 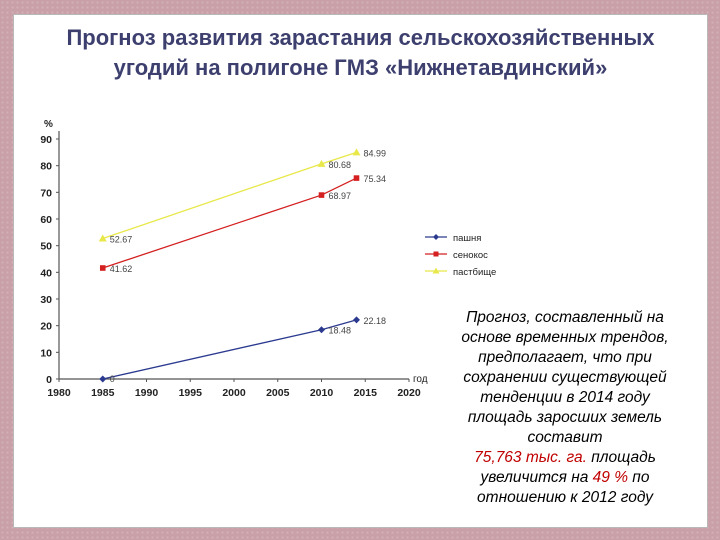 I want to click on data-label: 22.18, so click(x=375, y=321).